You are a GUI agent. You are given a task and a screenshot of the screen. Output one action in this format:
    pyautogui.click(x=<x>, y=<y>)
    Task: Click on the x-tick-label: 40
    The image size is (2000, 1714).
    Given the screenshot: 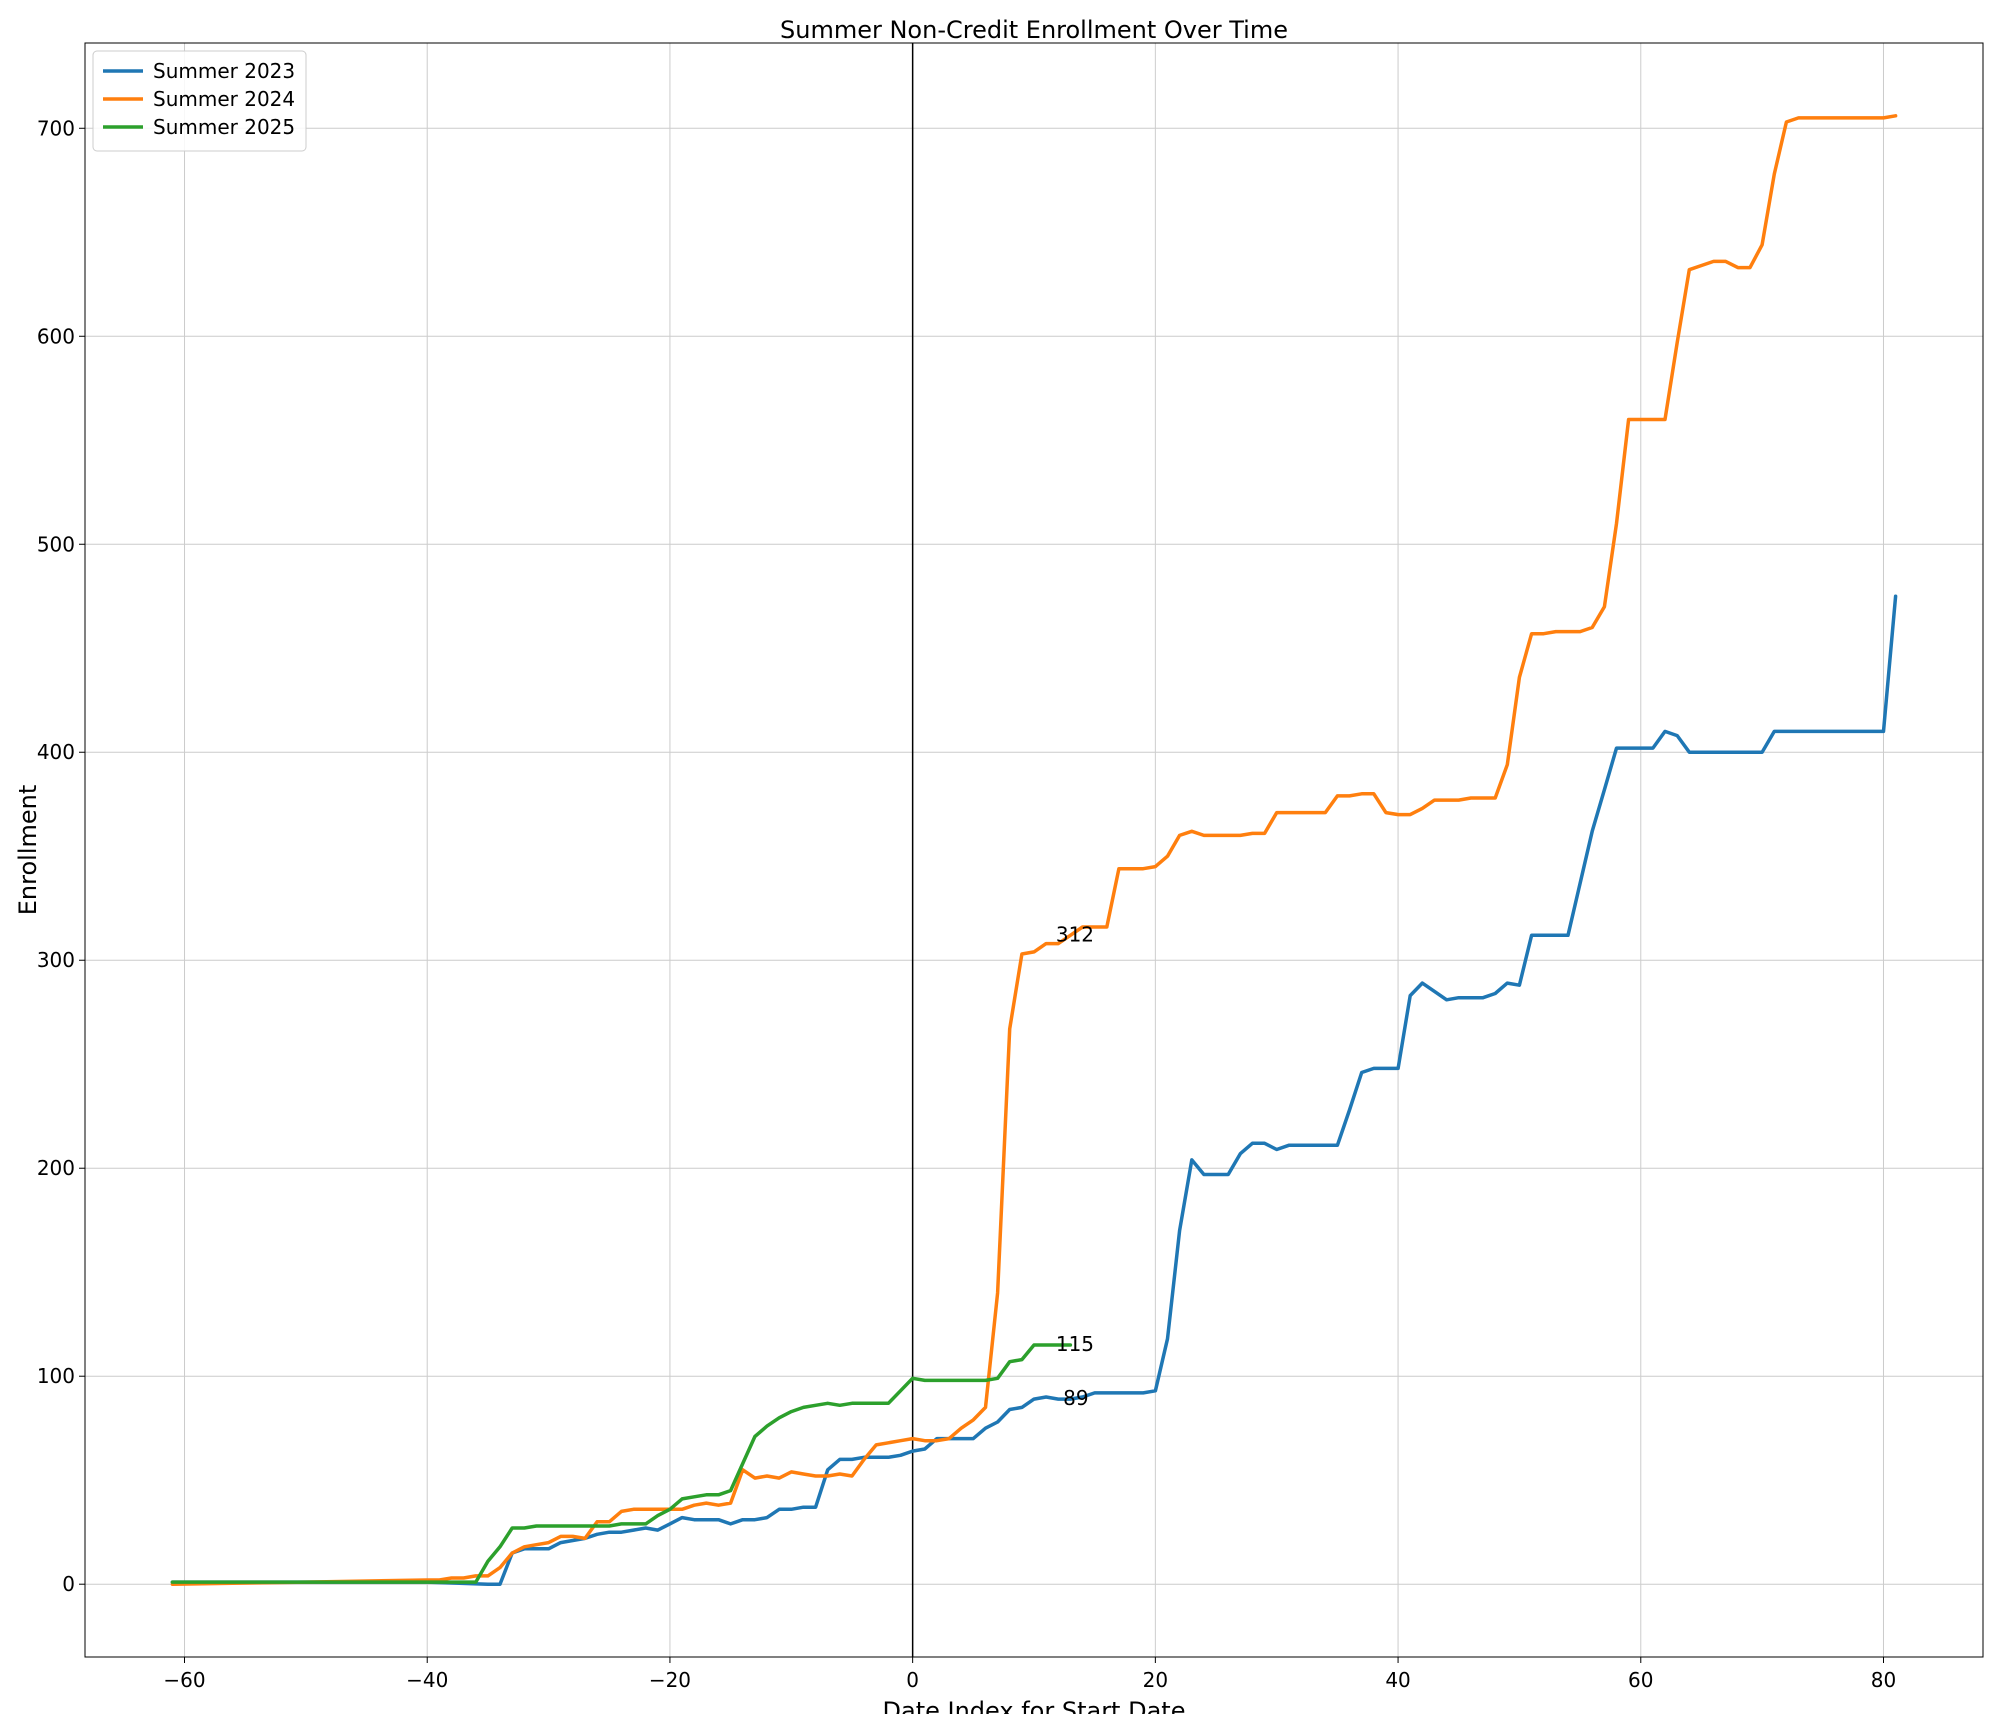 What is the action you would take?
    pyautogui.click(x=1397, y=1680)
    